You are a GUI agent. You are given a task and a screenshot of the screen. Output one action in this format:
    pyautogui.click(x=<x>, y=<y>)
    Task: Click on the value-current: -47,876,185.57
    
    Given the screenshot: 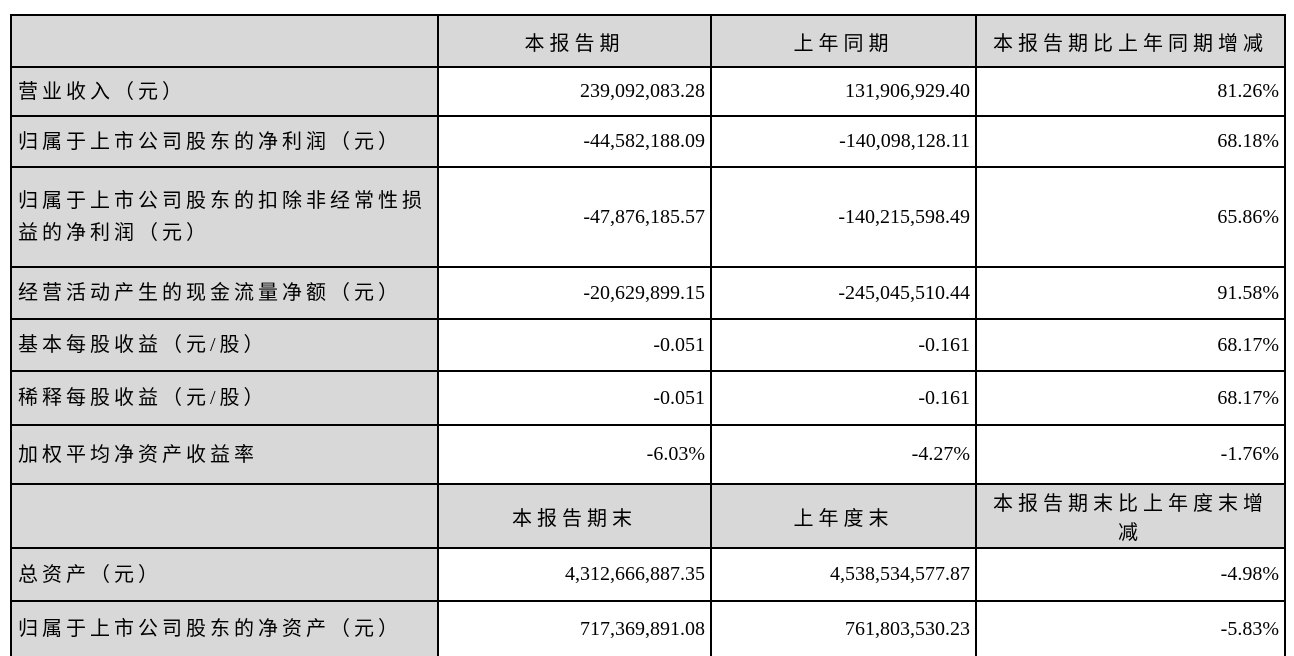 What is the action you would take?
    pyautogui.click(x=574, y=217)
    